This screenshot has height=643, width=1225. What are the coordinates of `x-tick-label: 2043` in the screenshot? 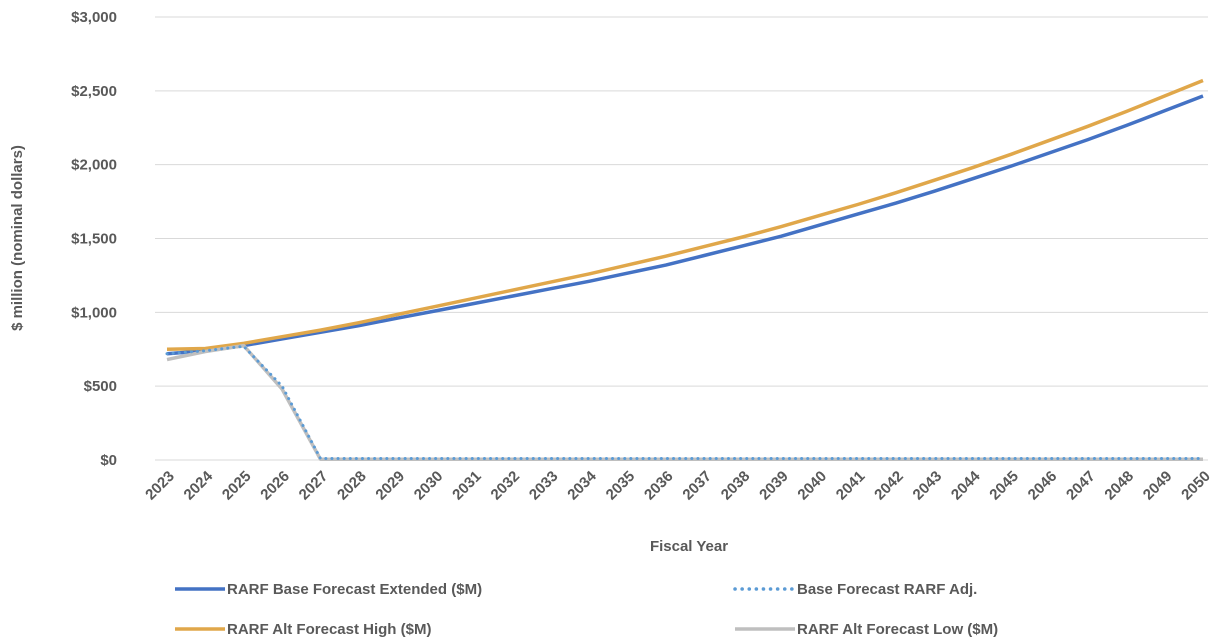 It's located at (928, 486).